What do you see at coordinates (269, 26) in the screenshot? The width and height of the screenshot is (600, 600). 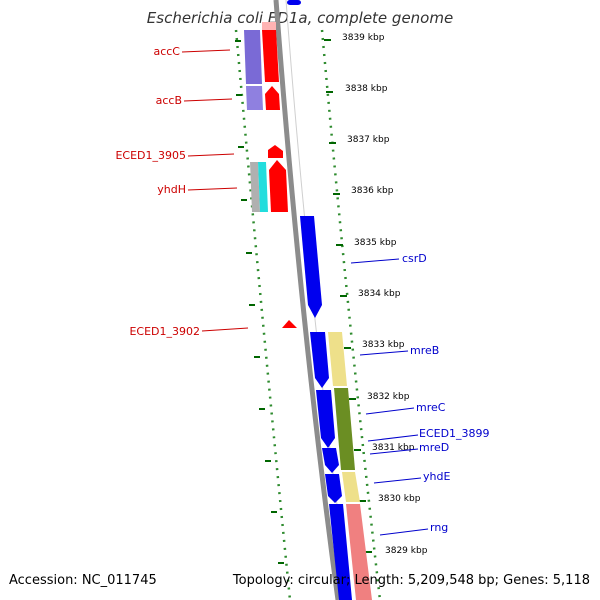 I see `gene-accC-faded` at bounding box center [269, 26].